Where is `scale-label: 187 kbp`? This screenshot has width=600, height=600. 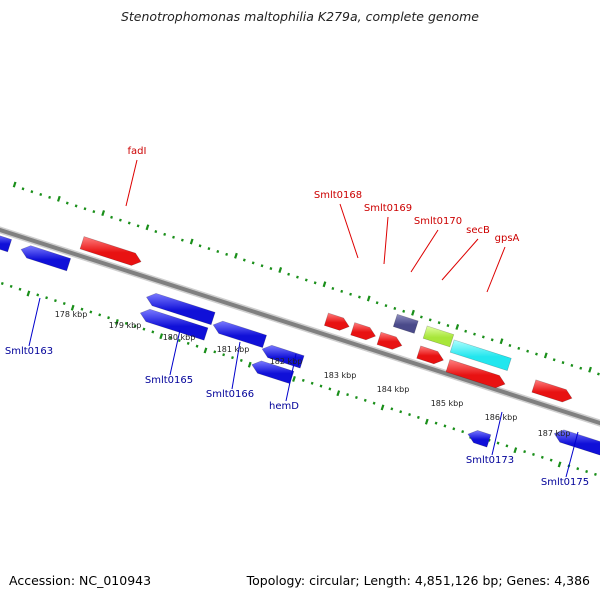
scale-label: 187 kbp is located at coordinates (554, 433).